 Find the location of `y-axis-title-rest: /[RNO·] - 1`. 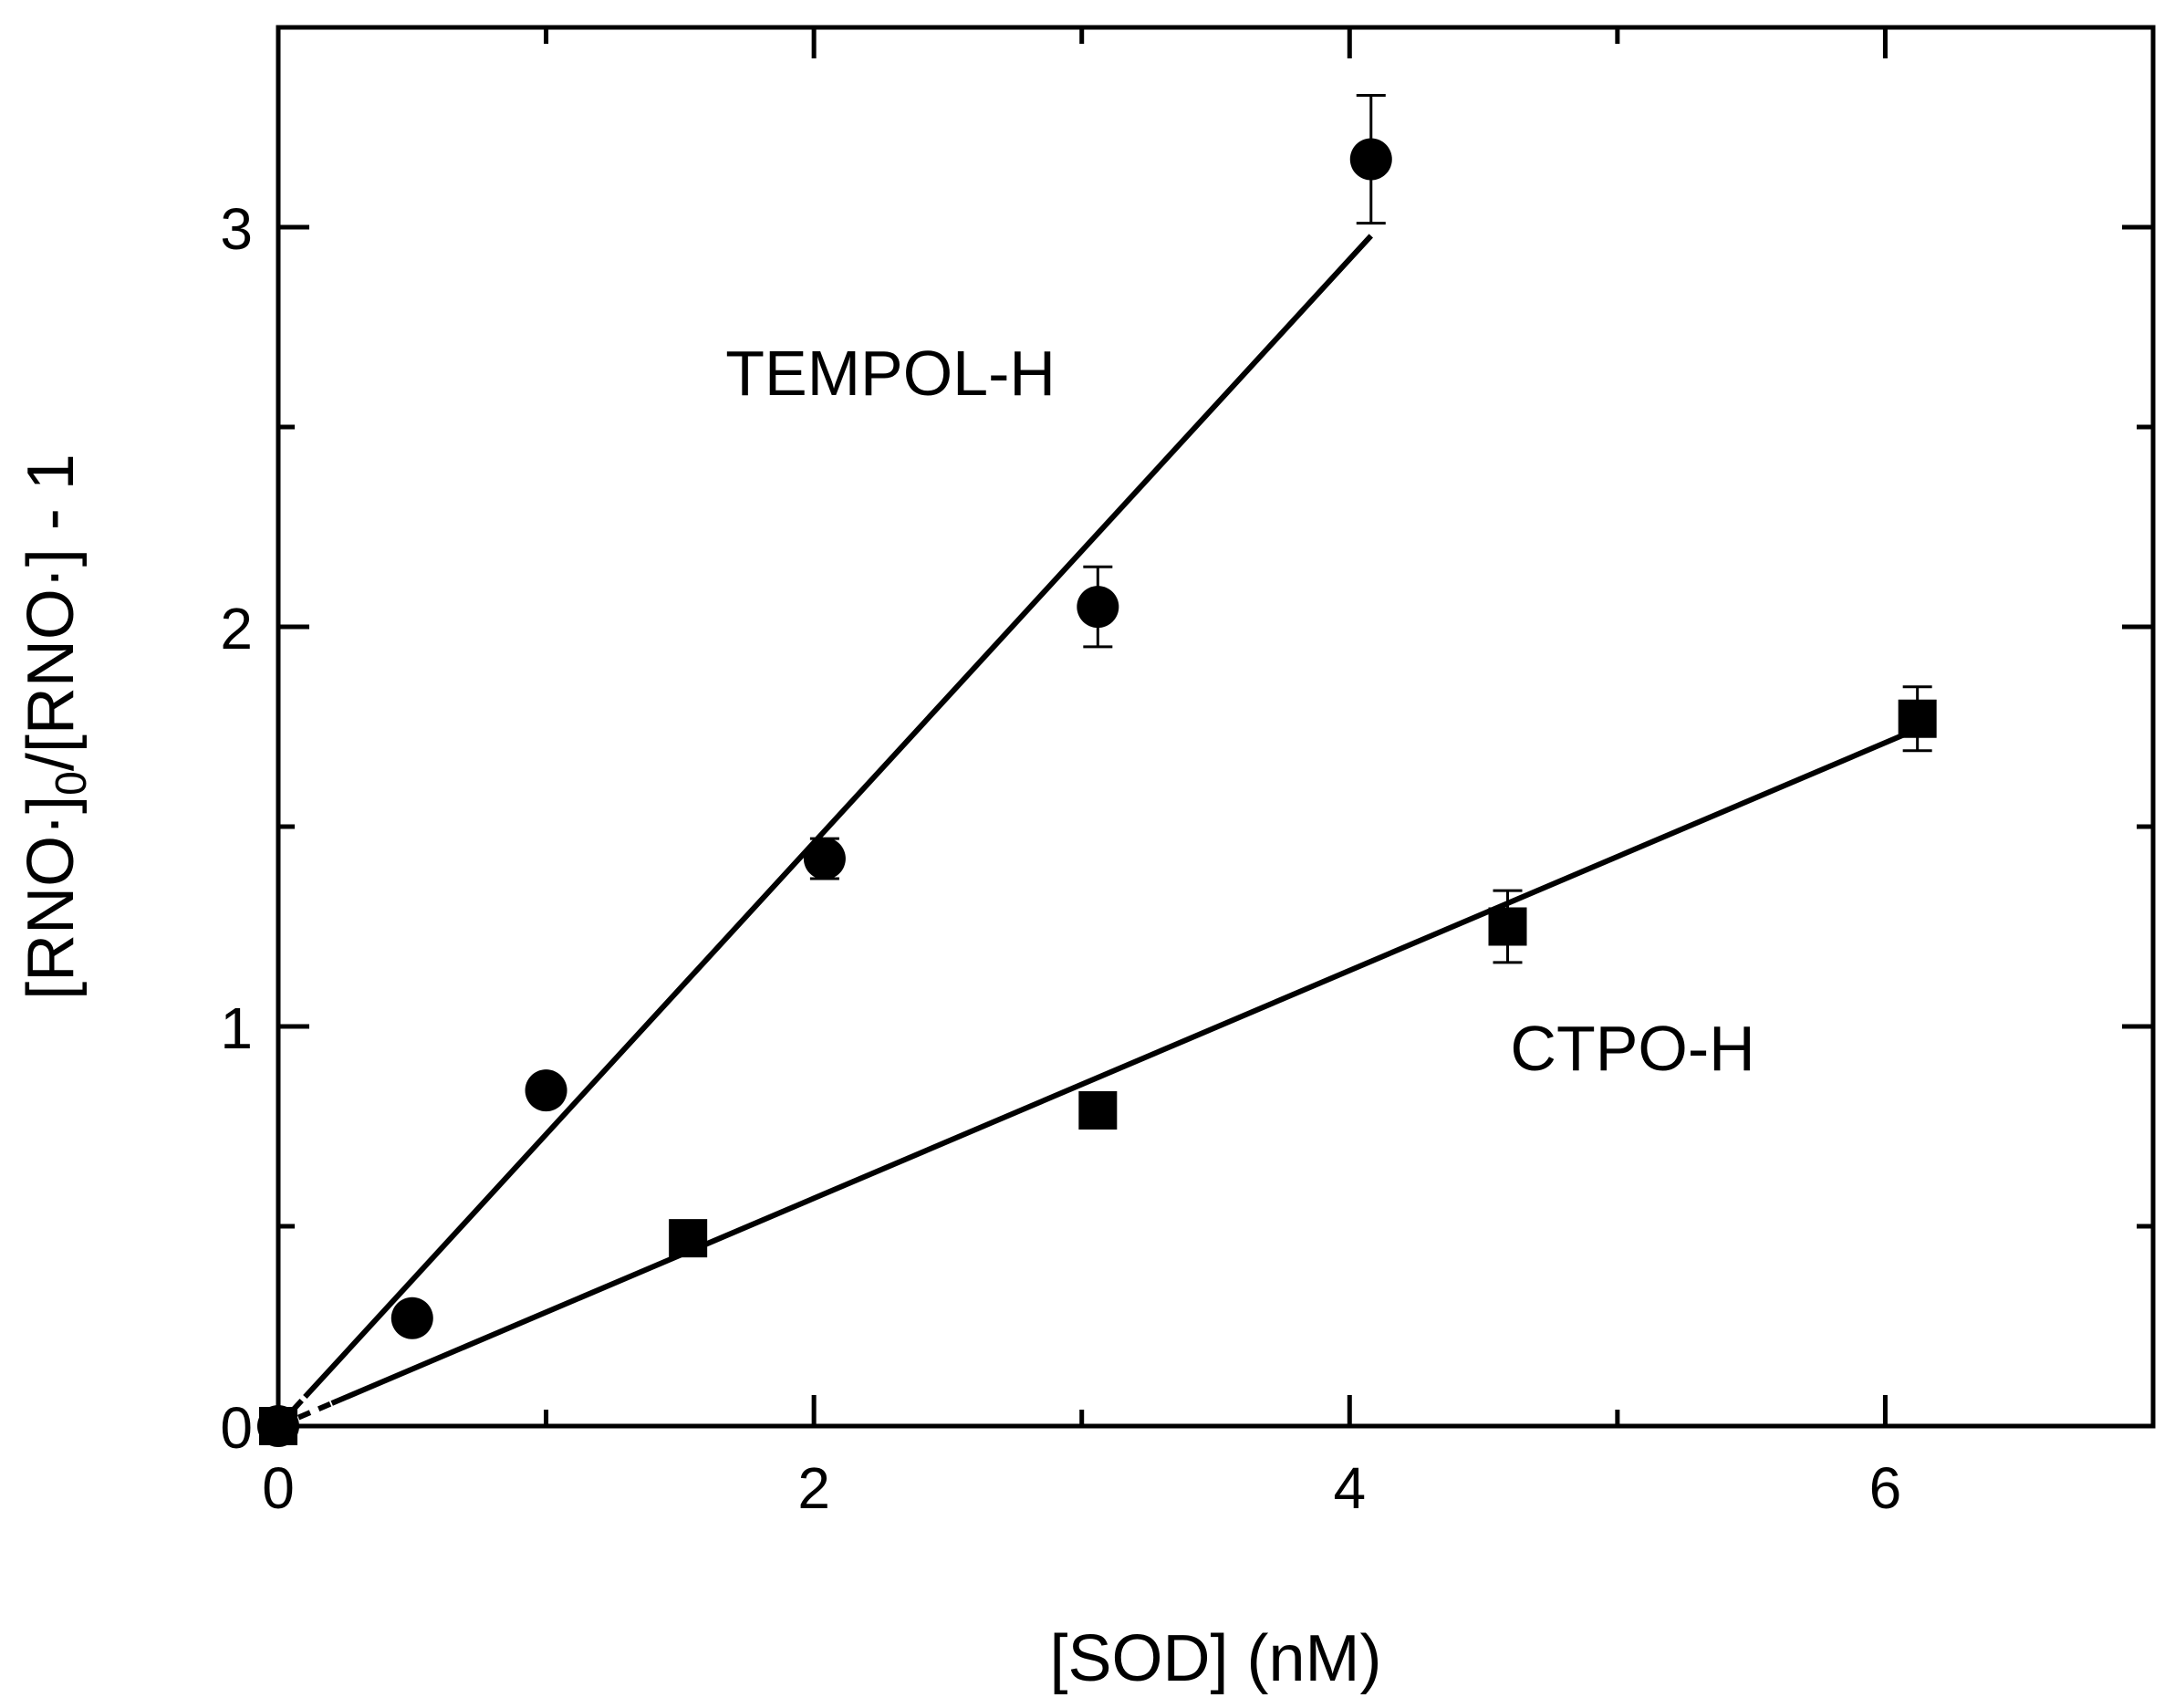

y-axis-title-rest: /[RNO·] - 1 is located at coordinates (51, 612).